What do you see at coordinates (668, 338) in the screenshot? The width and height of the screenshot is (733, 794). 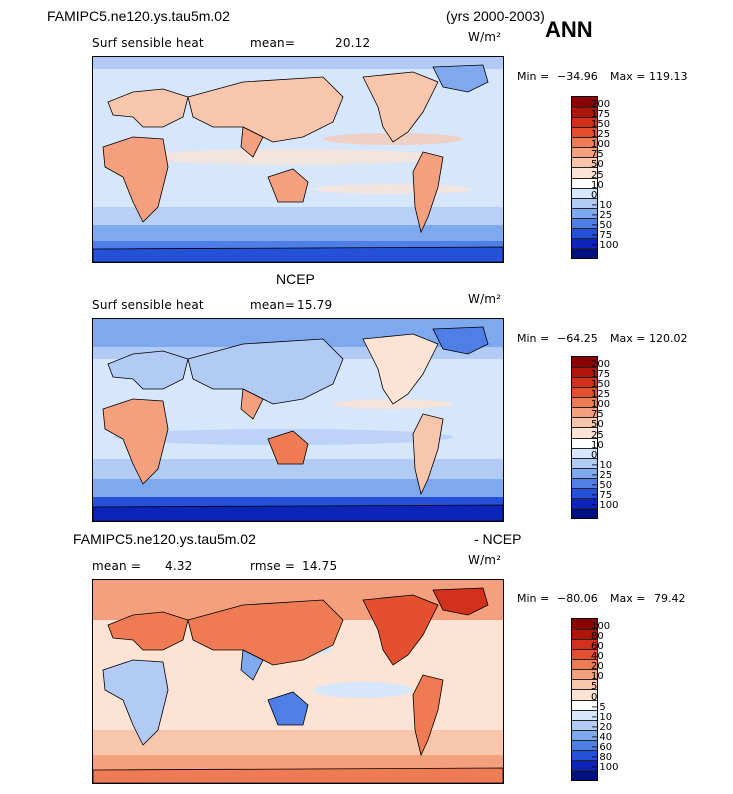 I see `panel2-max-value: 120.02` at bounding box center [668, 338].